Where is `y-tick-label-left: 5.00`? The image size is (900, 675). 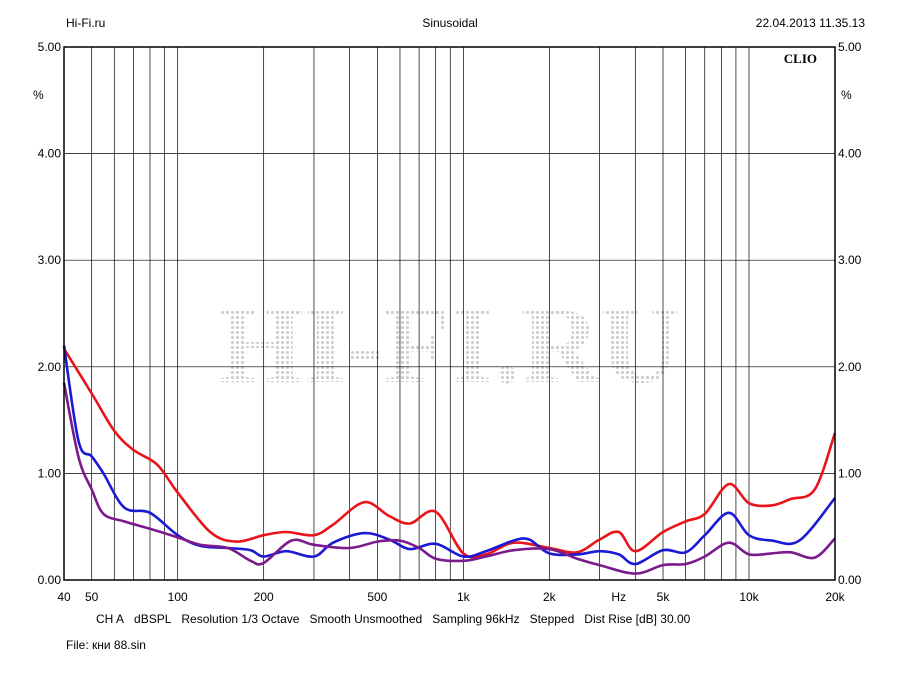 y-tick-label-left: 5.00 is located at coordinates (50, 47).